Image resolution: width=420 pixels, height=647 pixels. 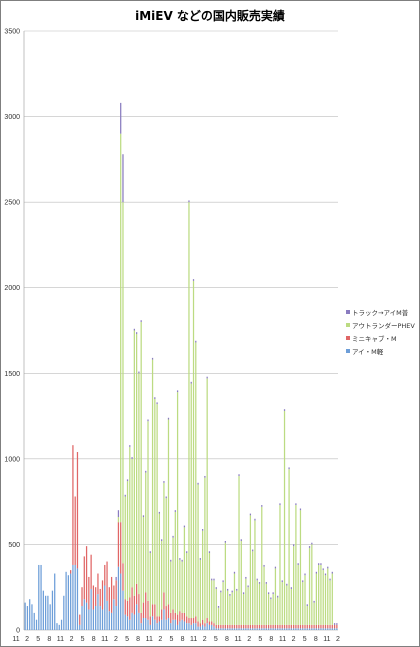 I want to click on x-tick-label: 11, so click(x=149, y=639).